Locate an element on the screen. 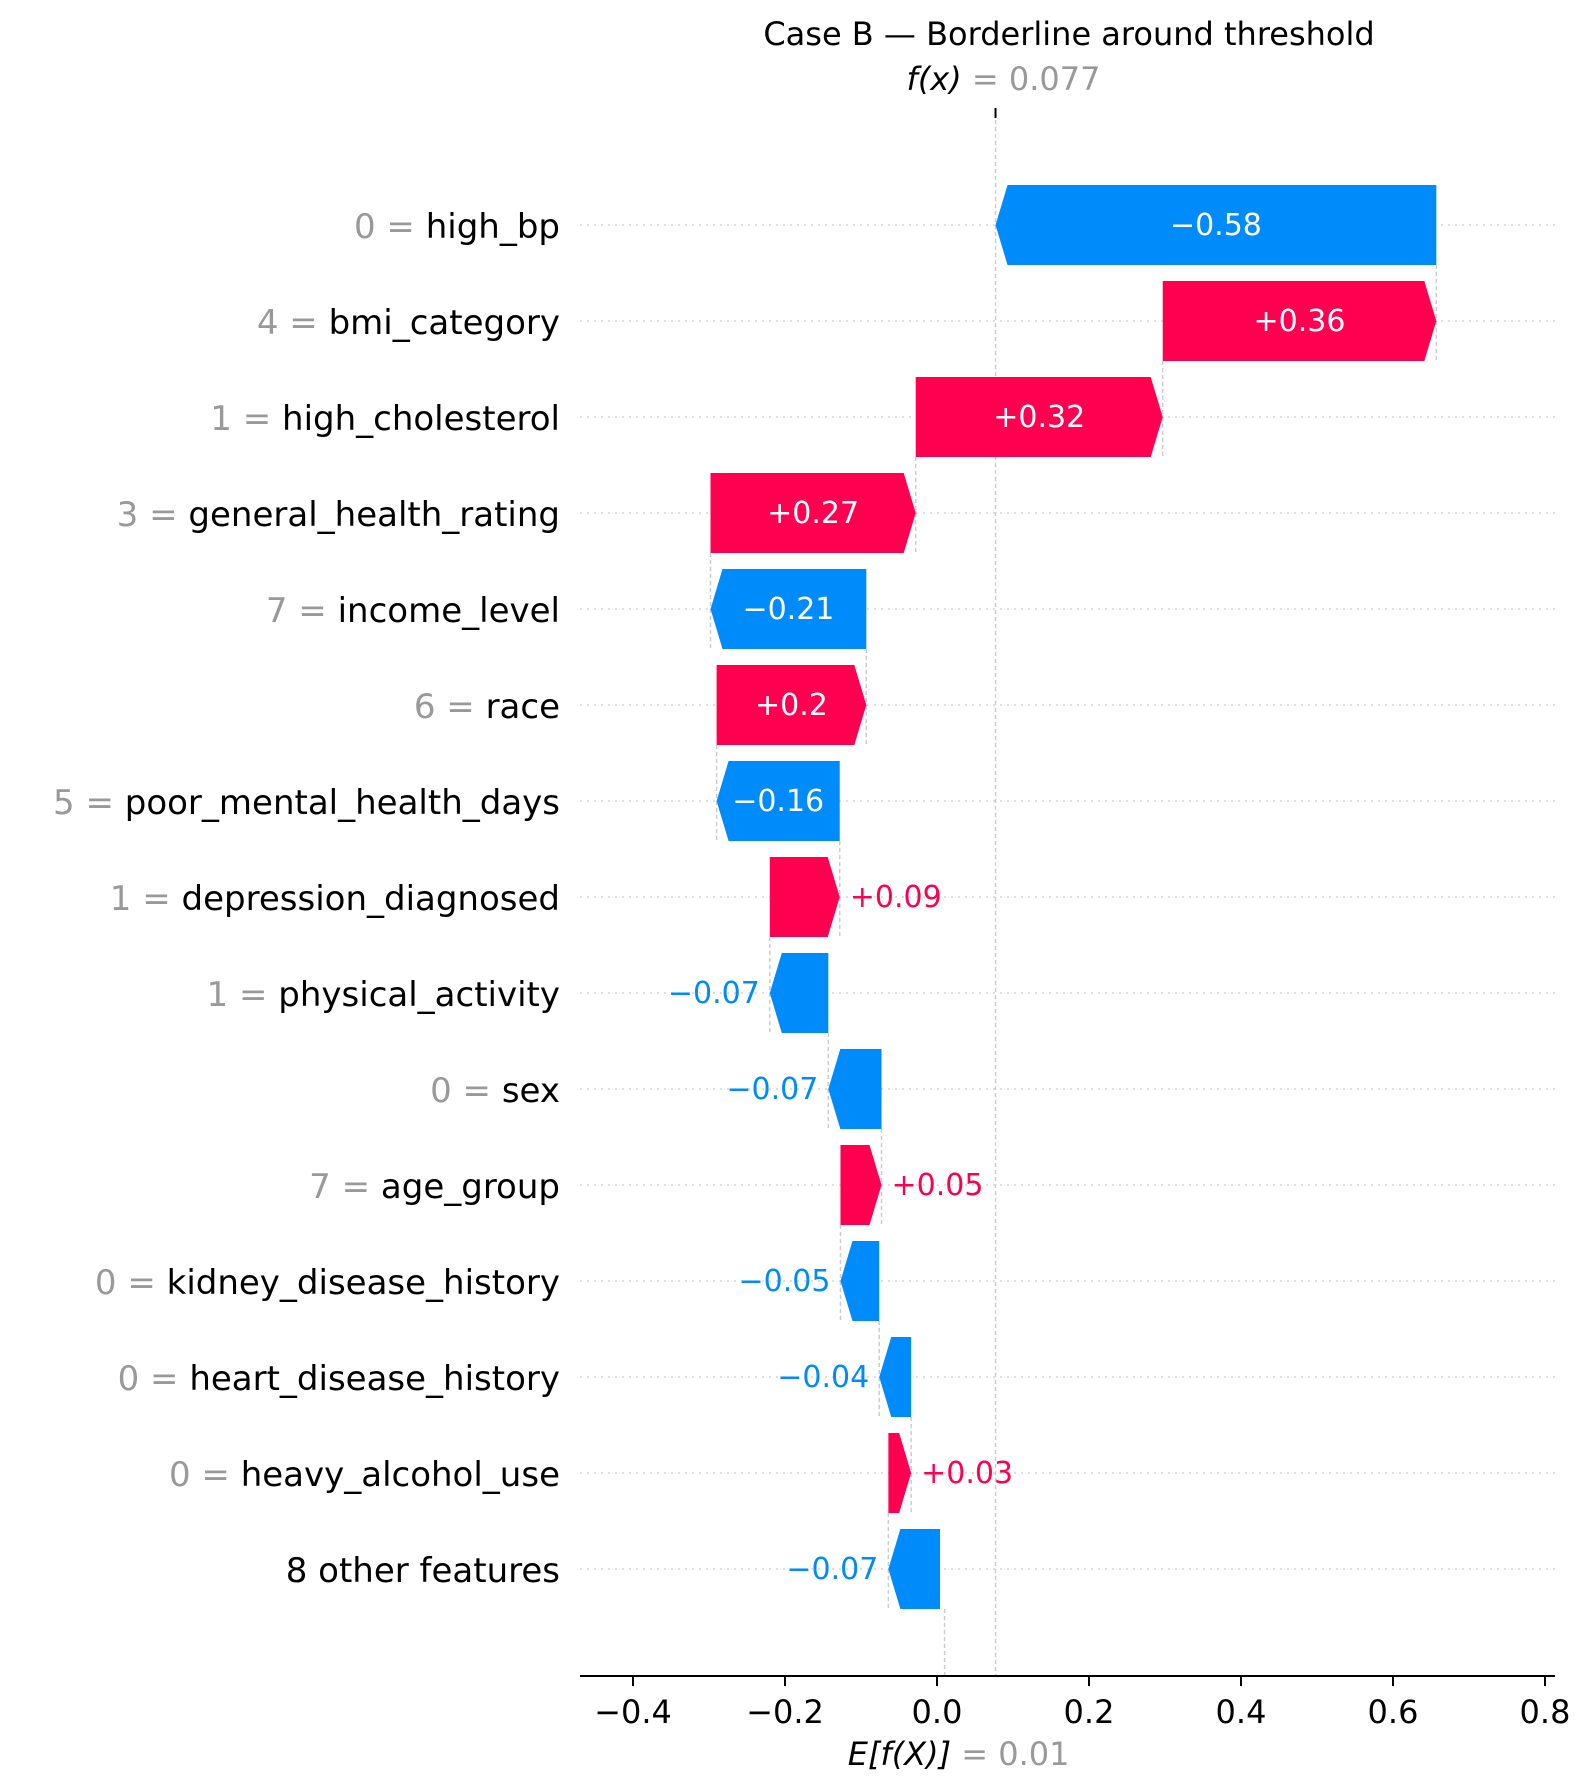  feature-label: 7 = income_level is located at coordinates (413, 611).